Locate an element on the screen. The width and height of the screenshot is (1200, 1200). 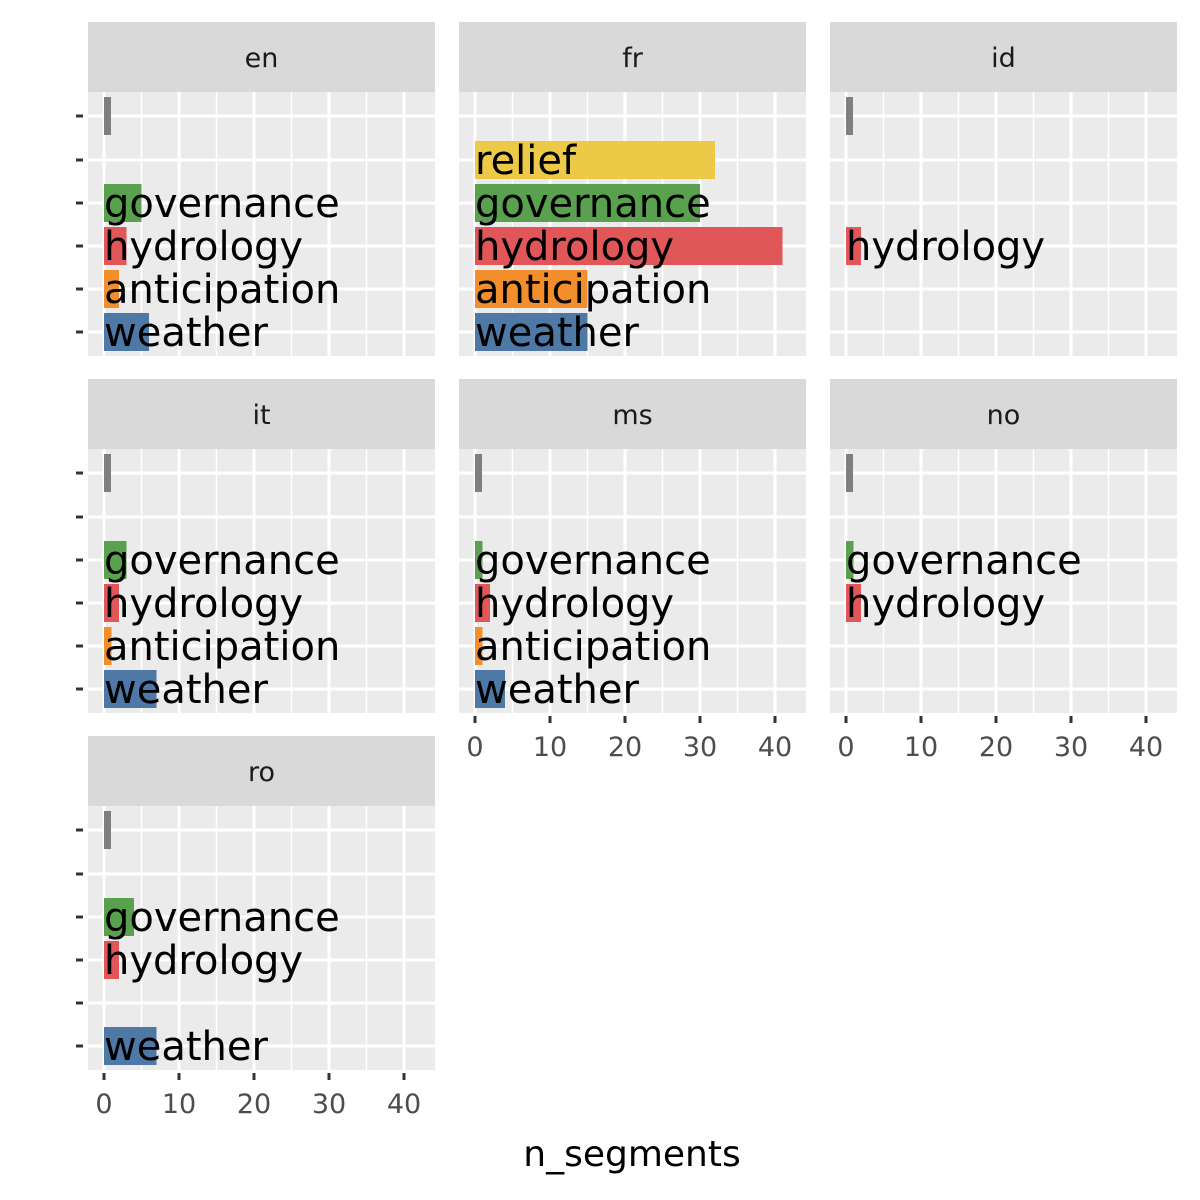
facet-strip-label: it is located at coordinates (261, 415).